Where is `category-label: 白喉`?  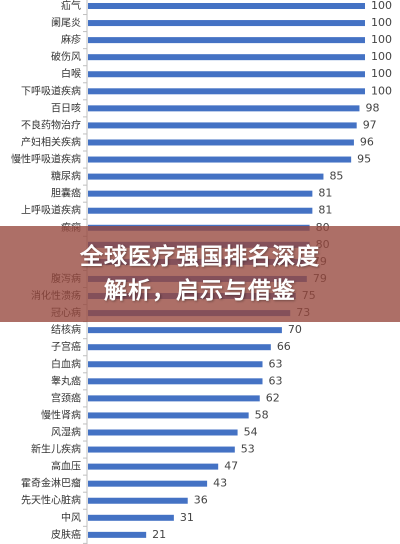
category-label: 白喉 is located at coordinates (71, 73).